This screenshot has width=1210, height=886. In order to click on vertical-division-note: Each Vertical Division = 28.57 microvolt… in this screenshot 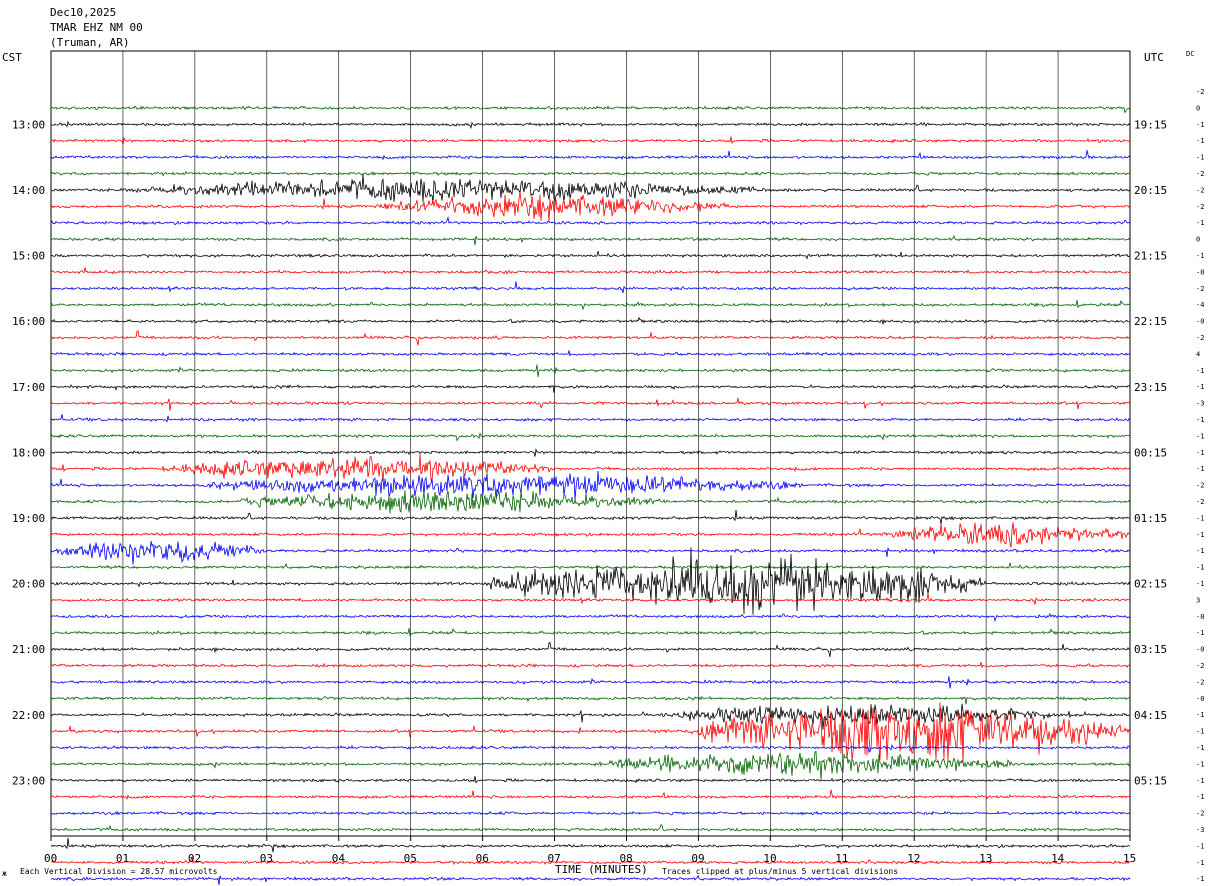, I will do `click(119, 871)`.